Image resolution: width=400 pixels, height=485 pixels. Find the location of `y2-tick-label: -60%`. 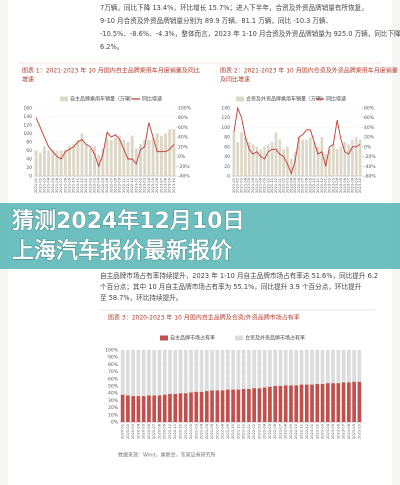

y2-tick-label: -60% is located at coordinates (370, 177).